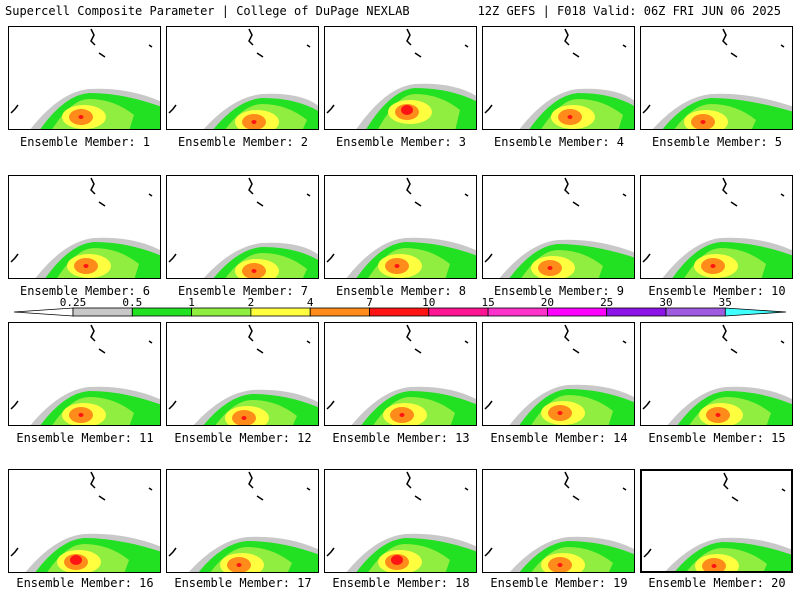 This screenshot has width=800, height=600. I want to click on member-caption-10: Ensemble Member: 10, so click(717, 291).